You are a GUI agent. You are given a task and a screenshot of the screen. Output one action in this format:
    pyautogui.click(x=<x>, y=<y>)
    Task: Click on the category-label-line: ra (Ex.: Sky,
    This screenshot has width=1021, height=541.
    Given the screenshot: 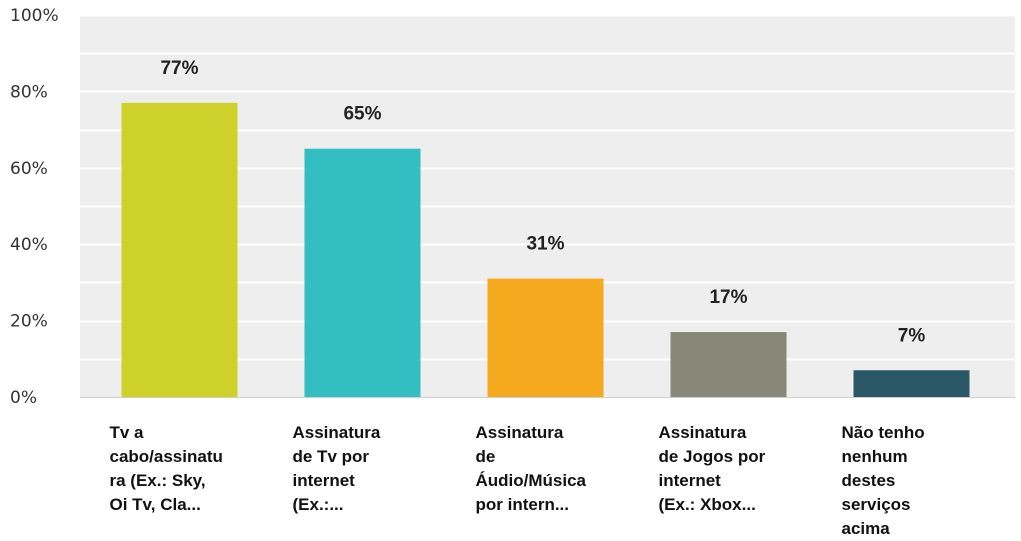 What is the action you would take?
    pyautogui.click(x=158, y=480)
    